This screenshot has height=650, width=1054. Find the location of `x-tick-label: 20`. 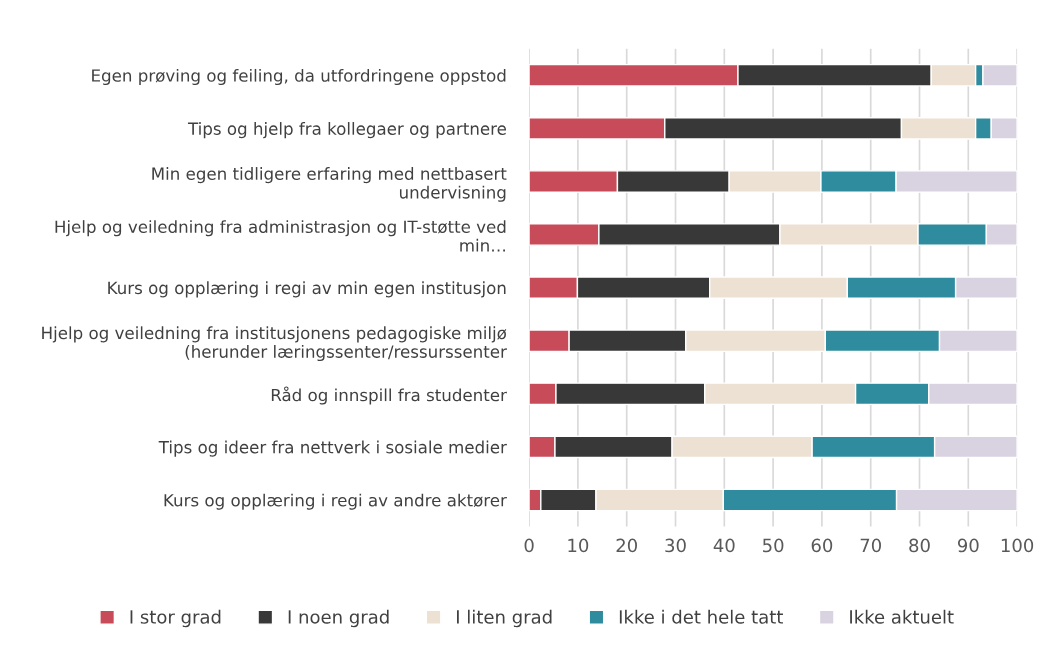

x-tick-label: 20 is located at coordinates (626, 545).